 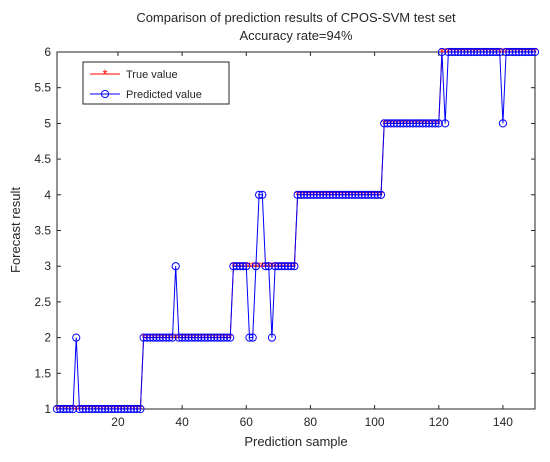 What do you see at coordinates (295, 441) in the screenshot?
I see `x-axis-label: Prediction sample` at bounding box center [295, 441].